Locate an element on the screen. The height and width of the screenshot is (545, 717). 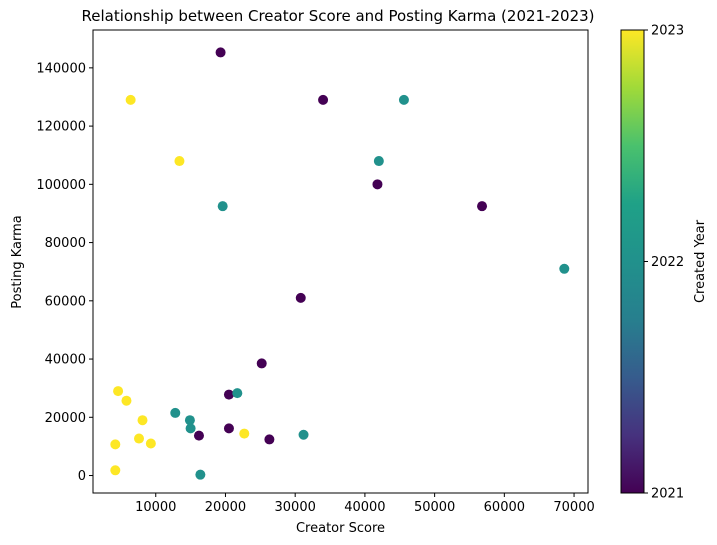
colorbar-gradient is located at coordinates (632, 261).